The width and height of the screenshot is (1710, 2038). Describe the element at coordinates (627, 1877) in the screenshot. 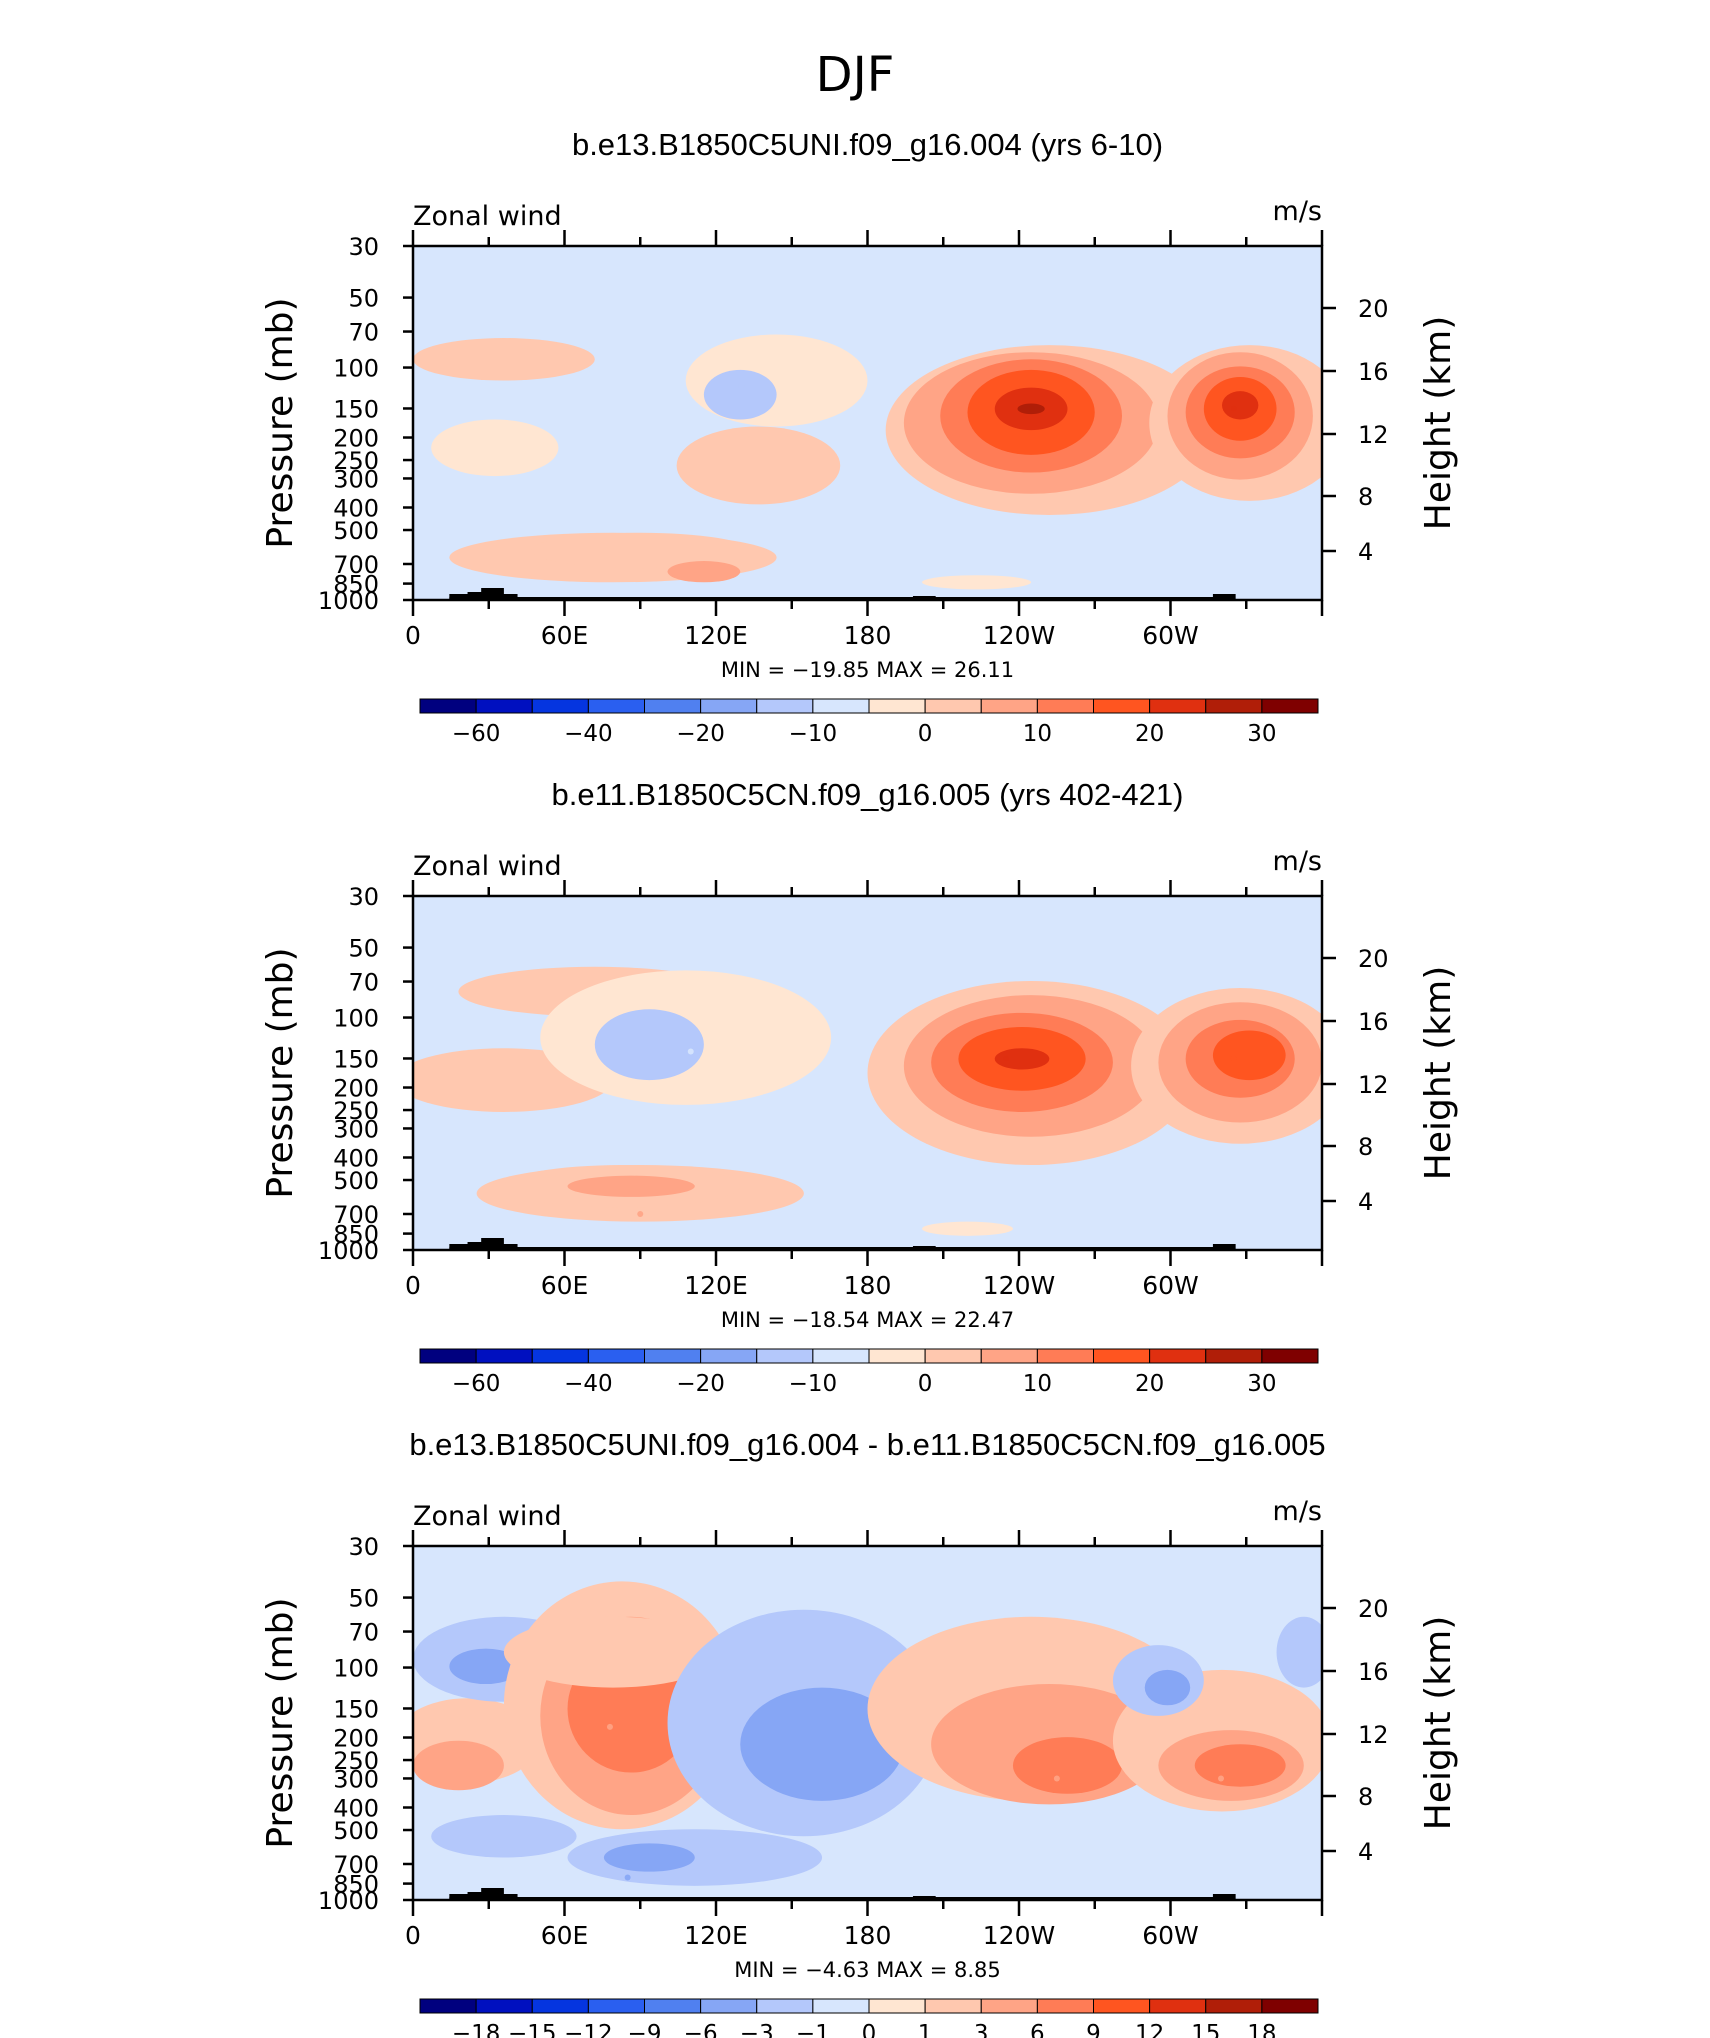

I see `feature-diff-negative-90e-low` at that location.